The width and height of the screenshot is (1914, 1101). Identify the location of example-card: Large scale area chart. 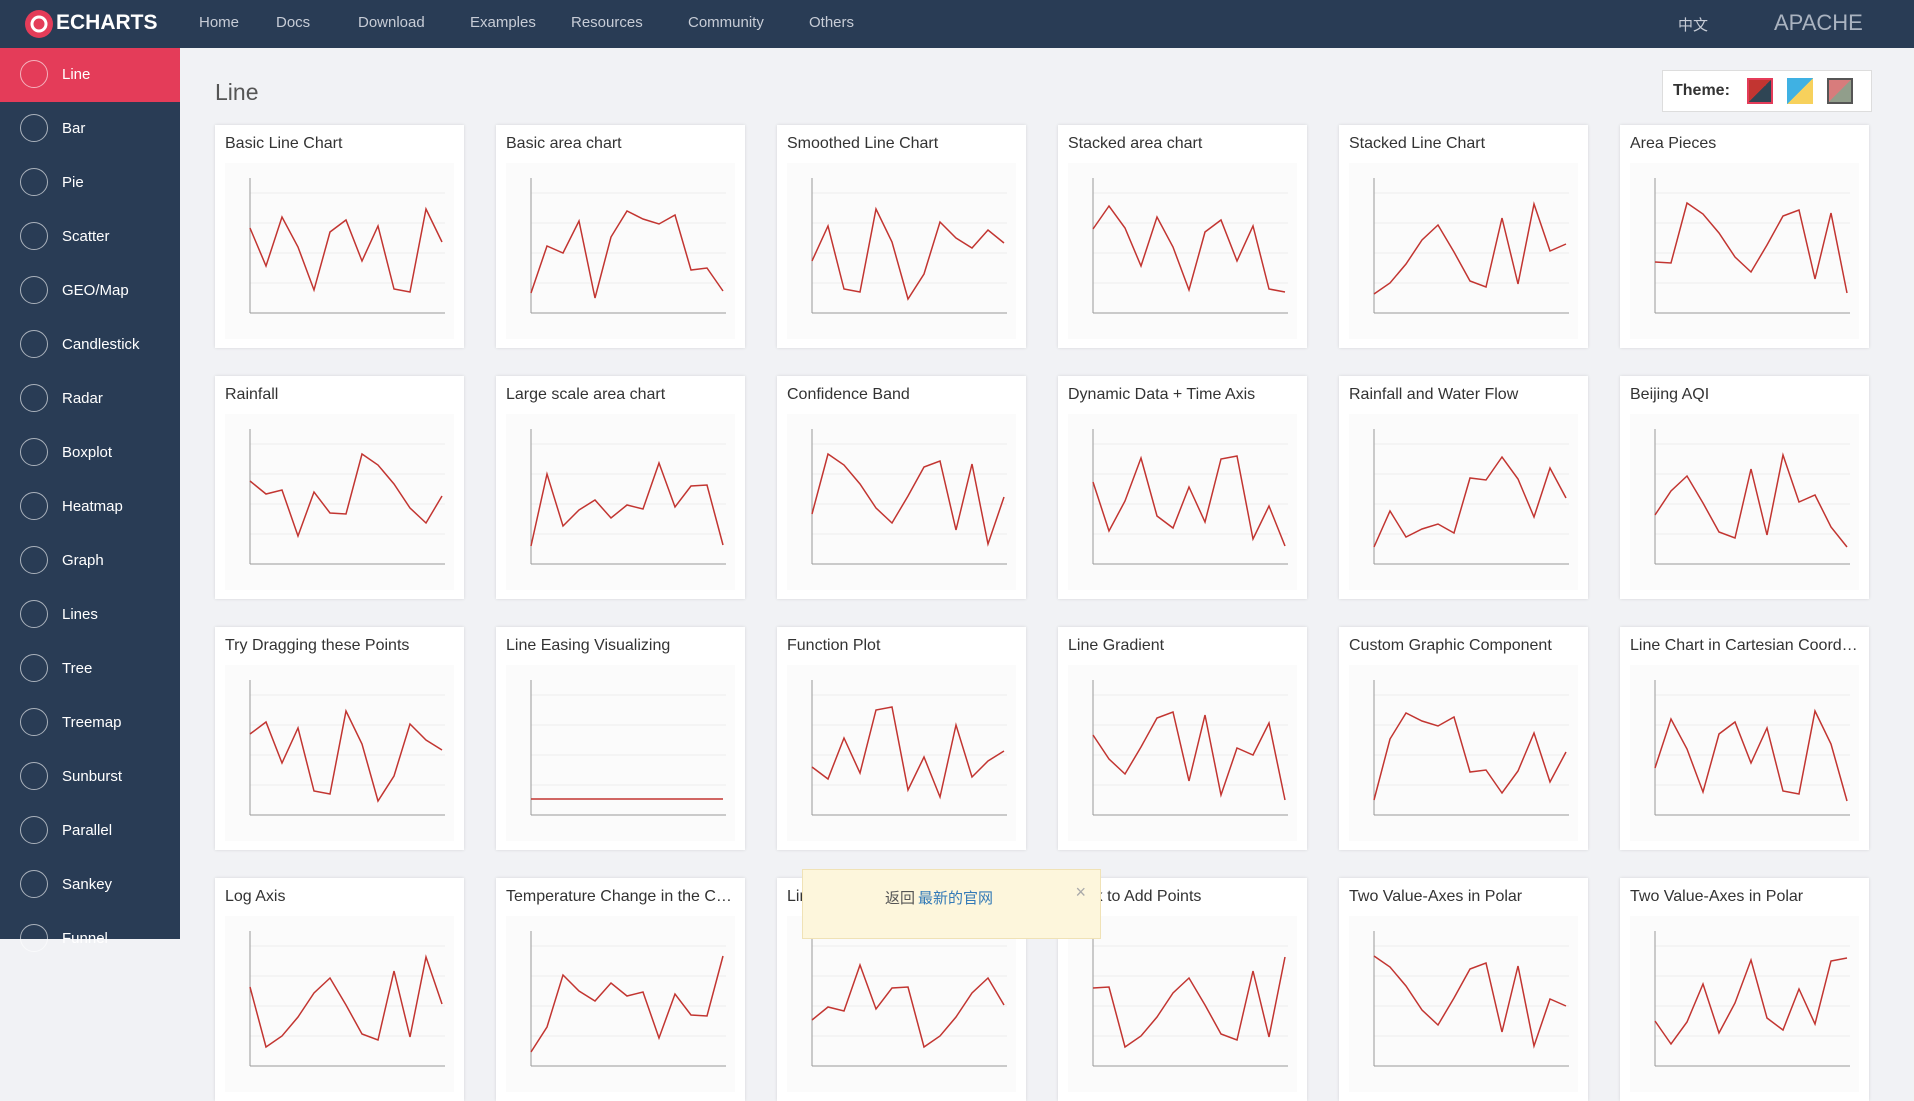
(620, 487).